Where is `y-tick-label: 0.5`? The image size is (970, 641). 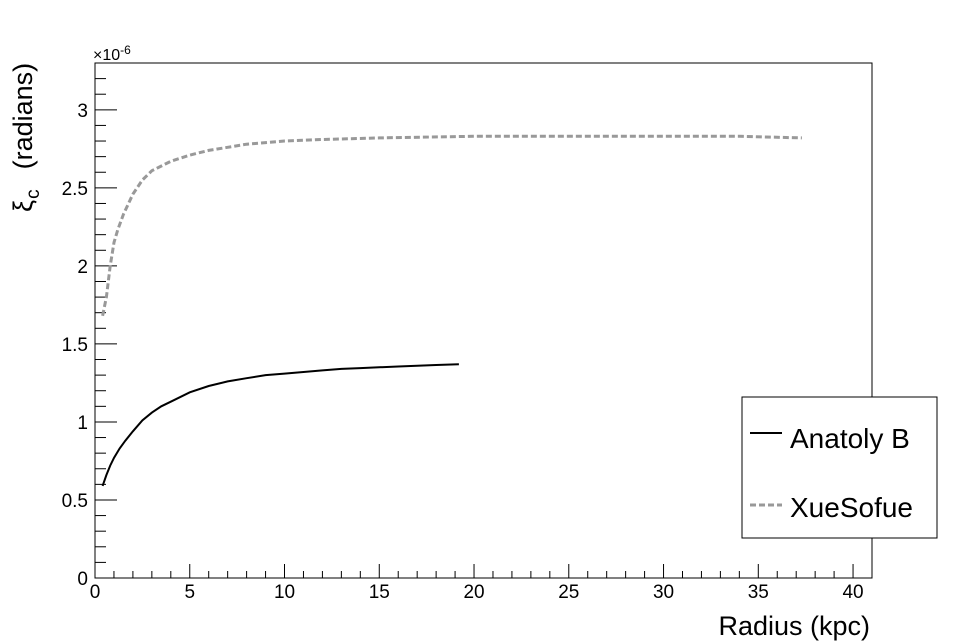
y-tick-label: 0.5 is located at coordinates (75, 501).